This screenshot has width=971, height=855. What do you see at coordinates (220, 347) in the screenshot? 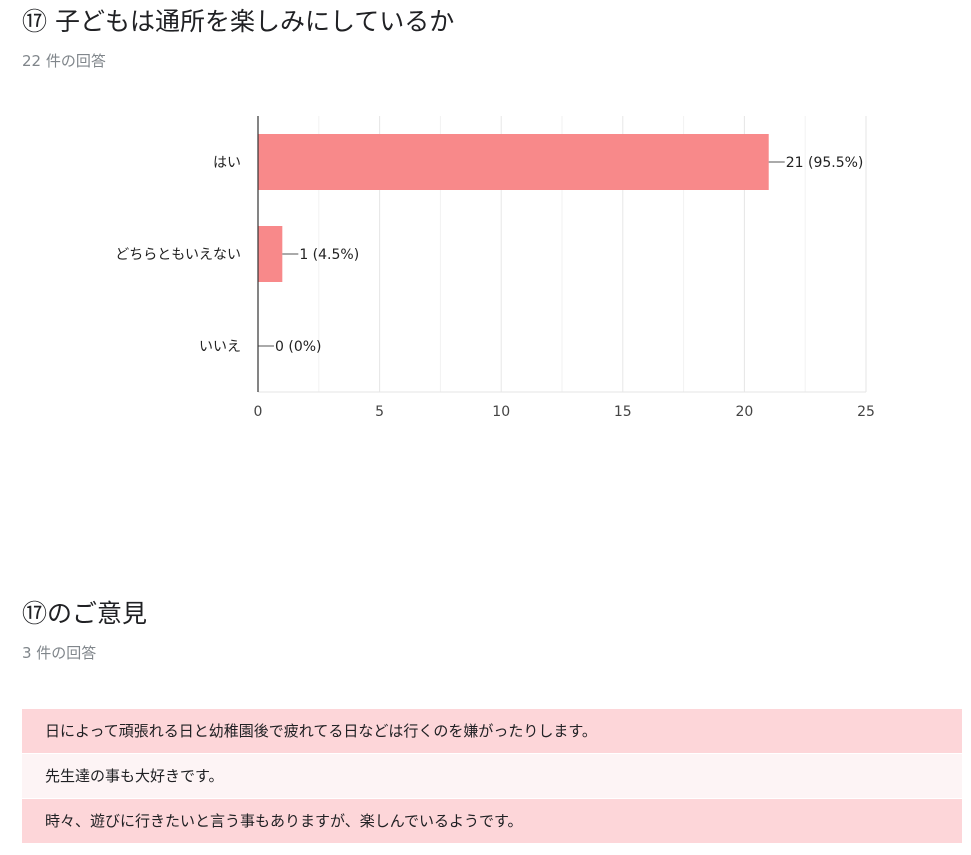
I see `category-label: いいえ` at bounding box center [220, 347].